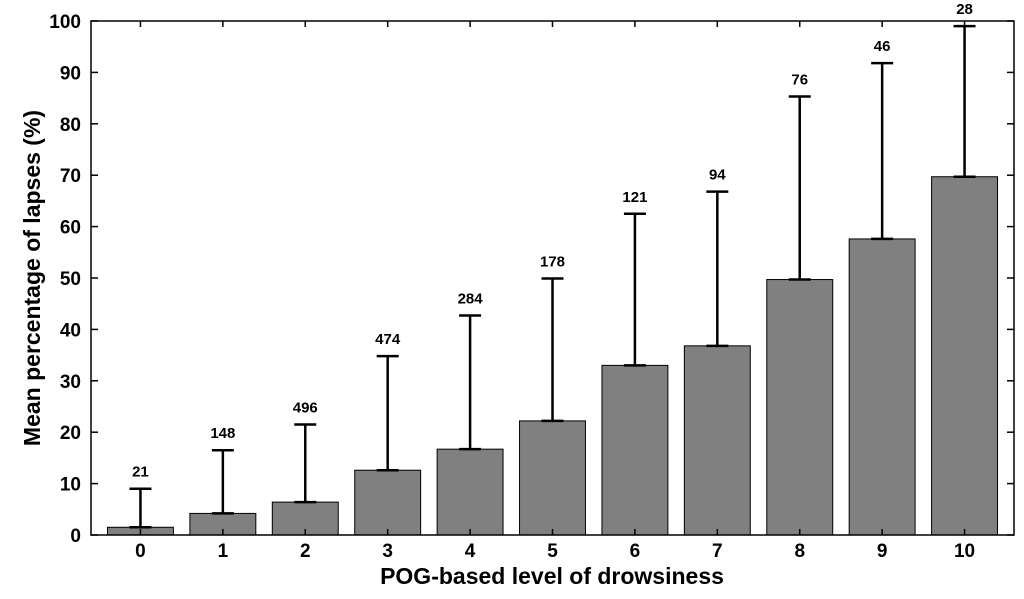 This screenshot has height=599, width=1024. What do you see at coordinates (70, 382) in the screenshot?
I see `y-tick-label-30: 30` at bounding box center [70, 382].